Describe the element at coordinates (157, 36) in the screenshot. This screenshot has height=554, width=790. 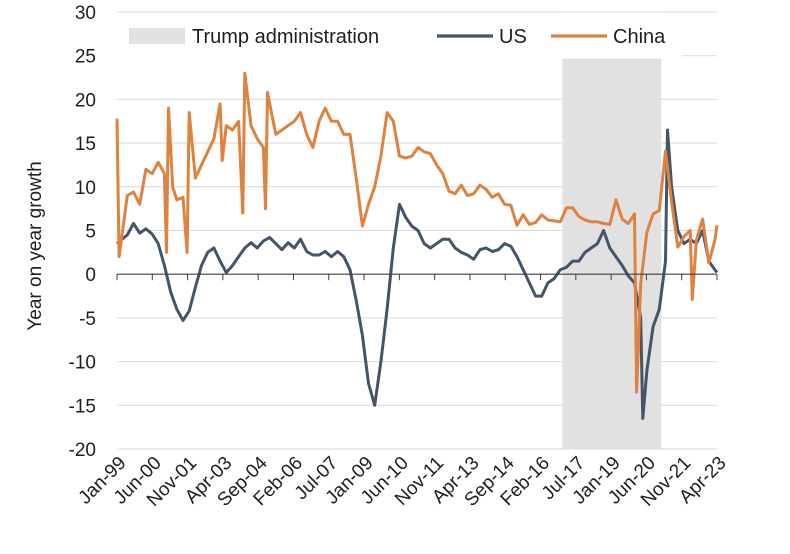
I see `legend-trump-swatch` at that location.